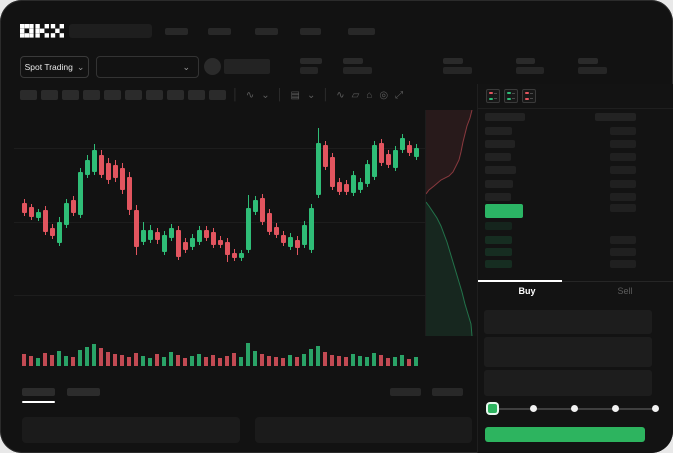 The height and width of the screenshot is (453, 673). Describe the element at coordinates (369, 95) in the screenshot. I see `camera-icon: ⌂` at that location.